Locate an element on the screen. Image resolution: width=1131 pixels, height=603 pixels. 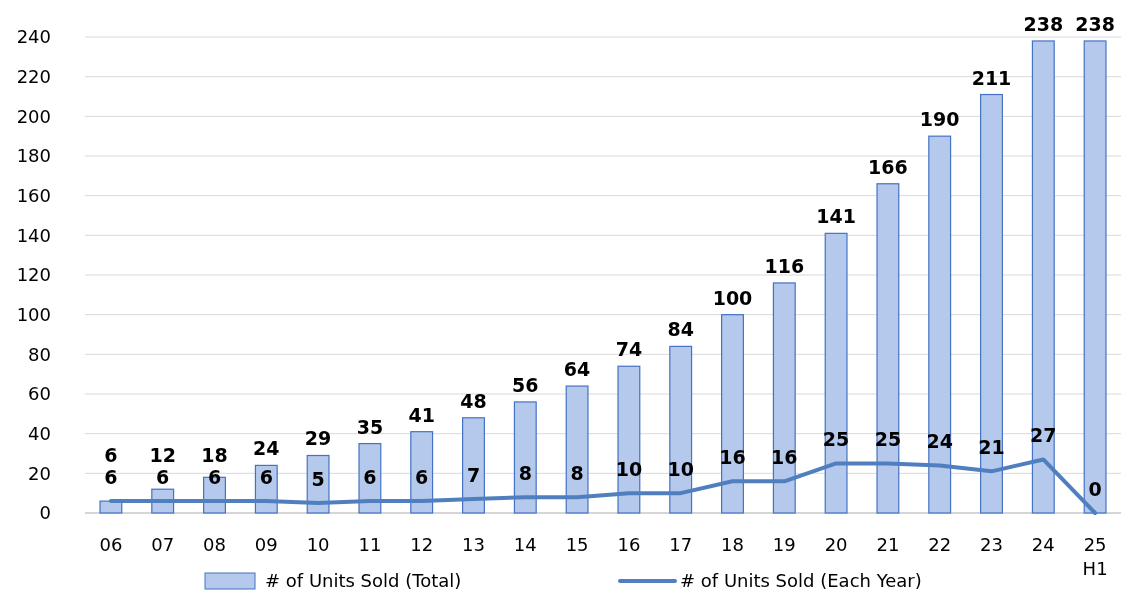
y-tick-label: 160 is located at coordinates (33, 195).